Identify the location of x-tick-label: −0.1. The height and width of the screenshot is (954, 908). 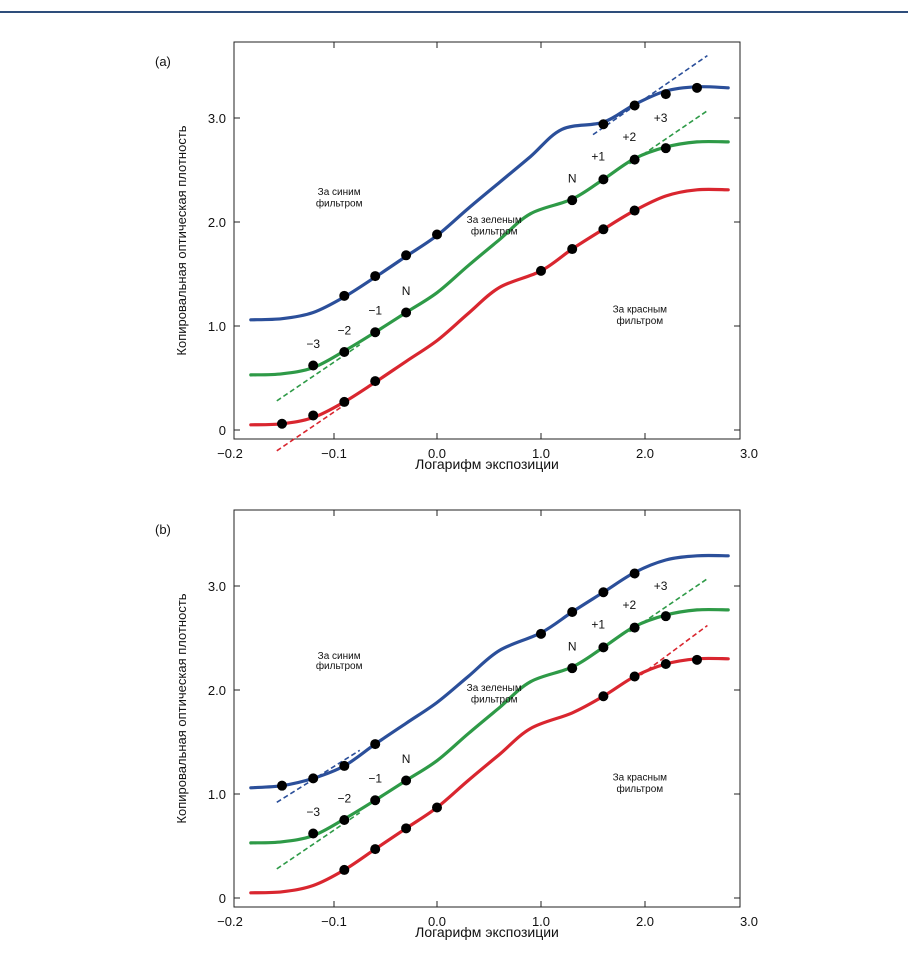
(334, 921).